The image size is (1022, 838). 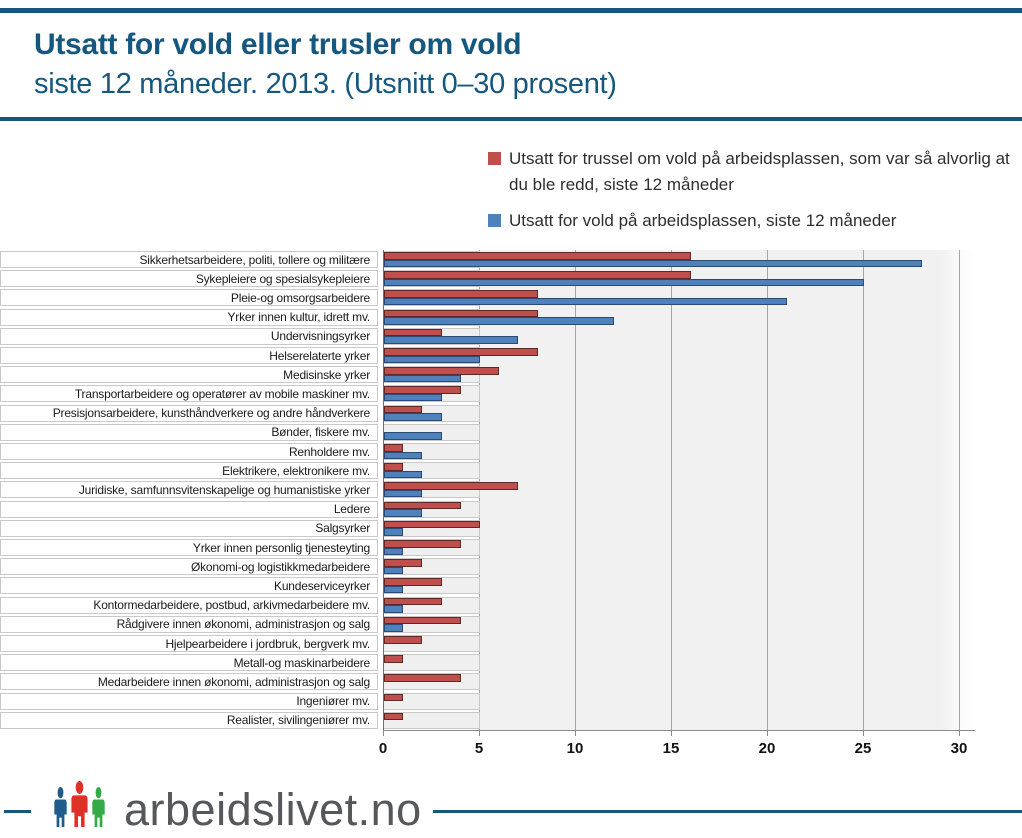 I want to click on category-label: Yrker innen personlig tjenesteyting, so click(x=189, y=547).